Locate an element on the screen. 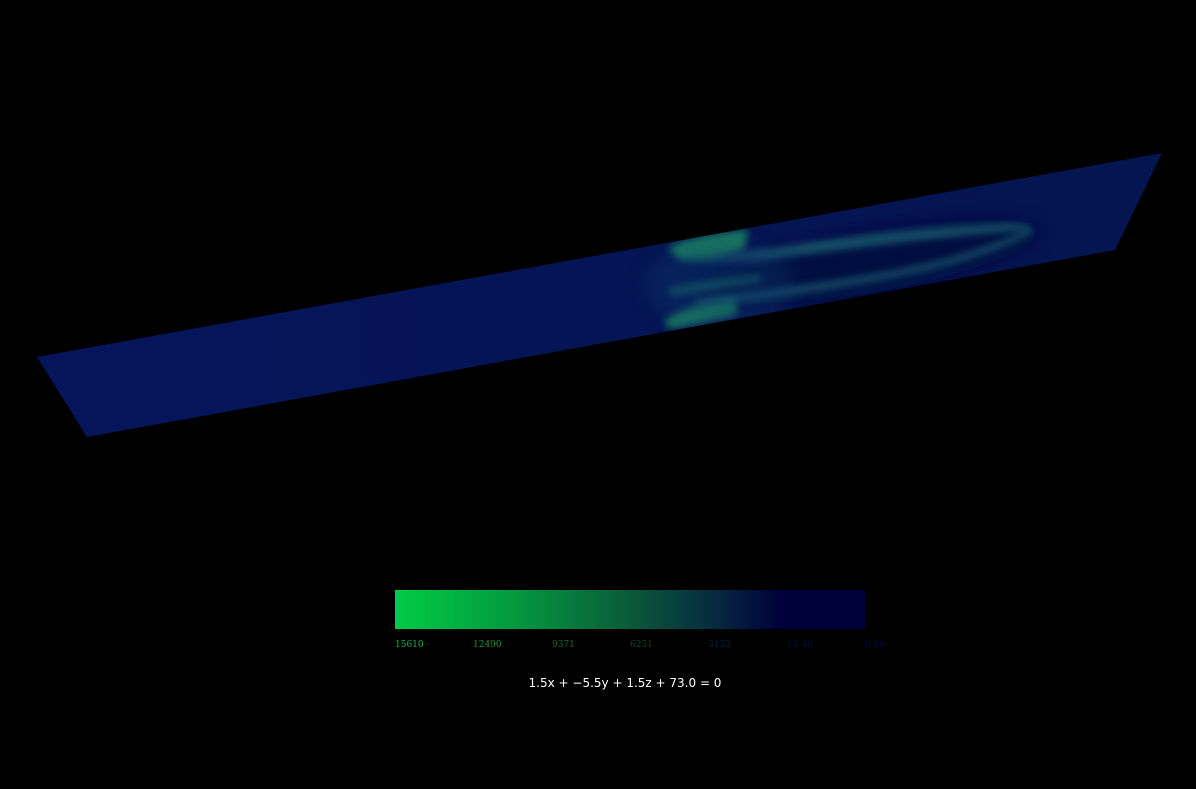 The image size is (1196, 789). scalar-field-features is located at coordinates (841, 275).